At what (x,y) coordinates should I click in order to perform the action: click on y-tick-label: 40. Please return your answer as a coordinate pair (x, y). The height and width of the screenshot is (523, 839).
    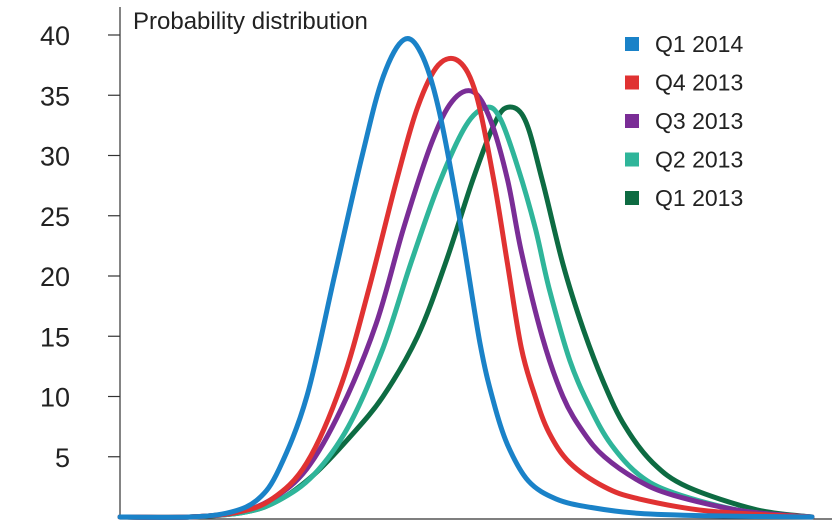
    Looking at the image, I should click on (55, 36).